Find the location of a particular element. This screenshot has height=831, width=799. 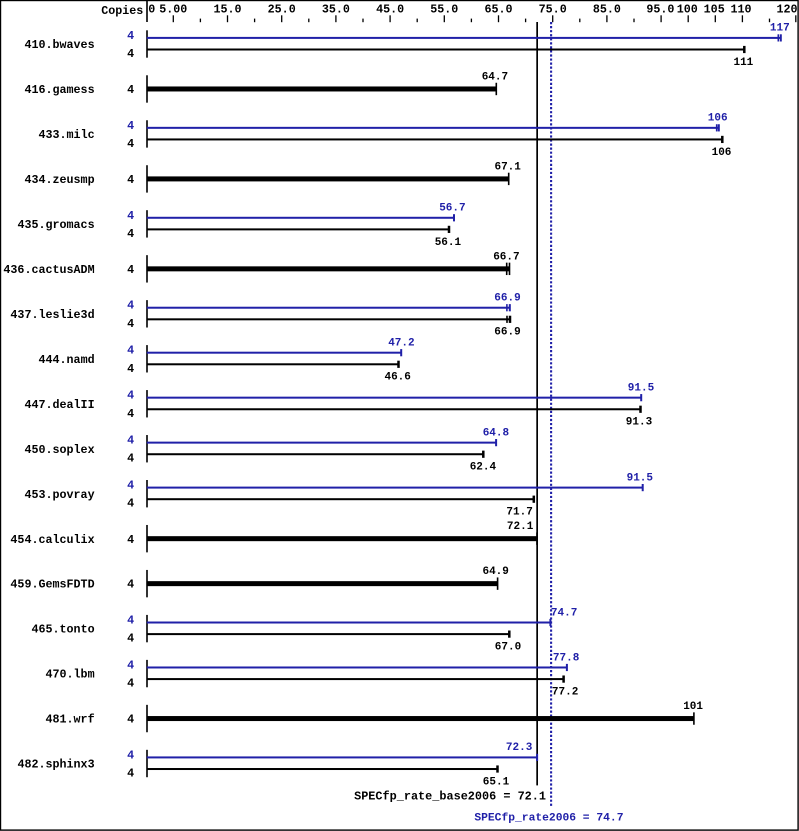

svg-text: 450.soplex is located at coordinates (59, 450).